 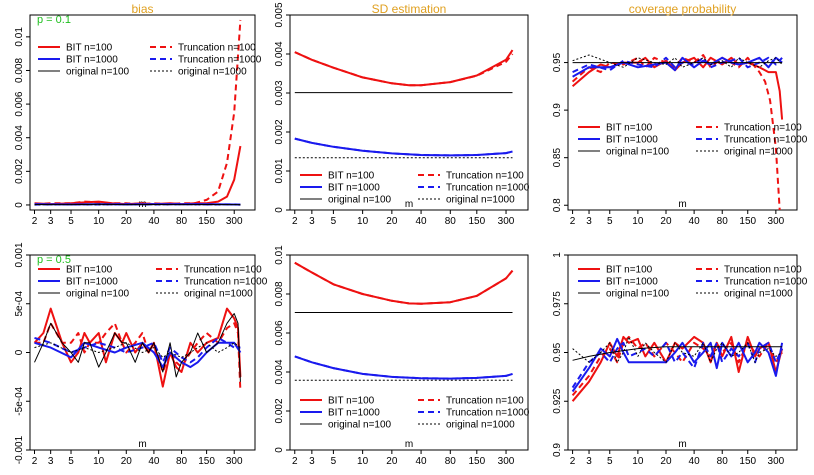 I want to click on p-label: p = 0.5, so click(x=54, y=260).